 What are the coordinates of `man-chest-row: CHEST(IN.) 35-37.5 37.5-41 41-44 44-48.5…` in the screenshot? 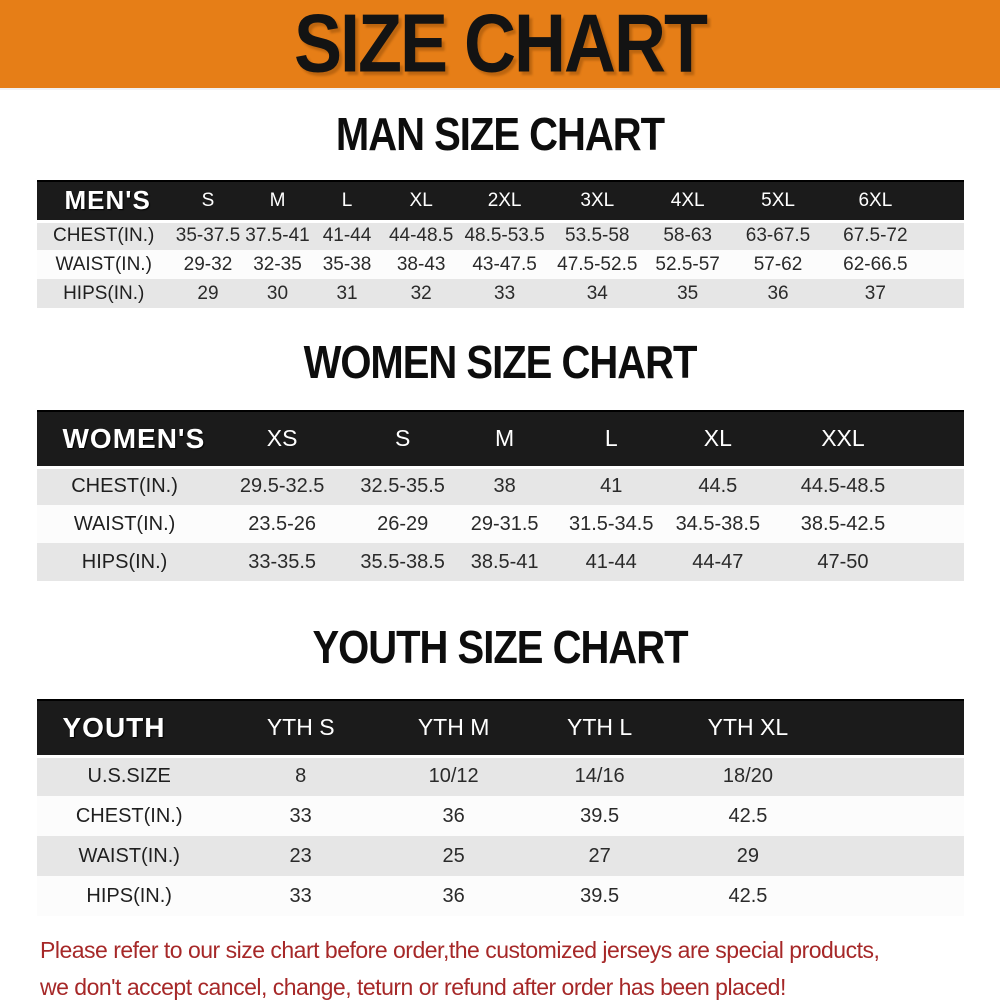 It's located at (500, 235).